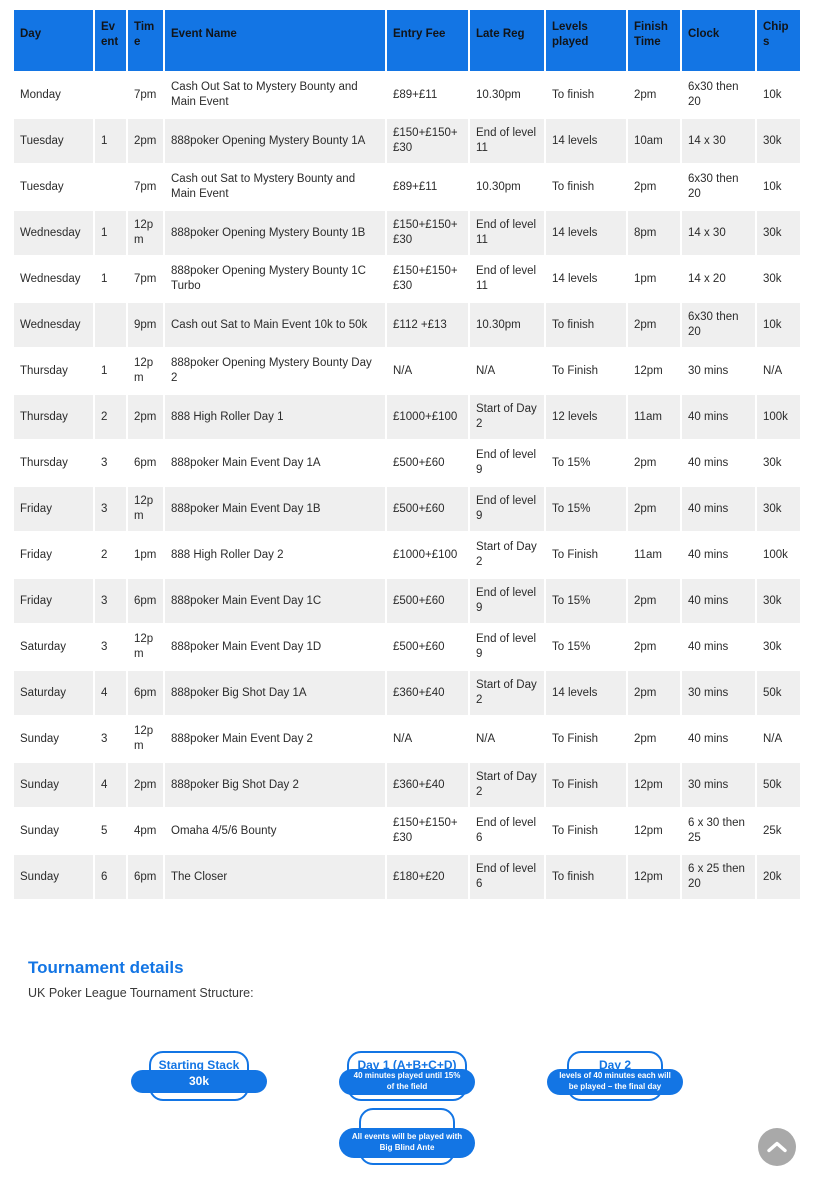 The image size is (821, 1181). What do you see at coordinates (655, 234) in the screenshot?
I see `table-cell: 8pm` at bounding box center [655, 234].